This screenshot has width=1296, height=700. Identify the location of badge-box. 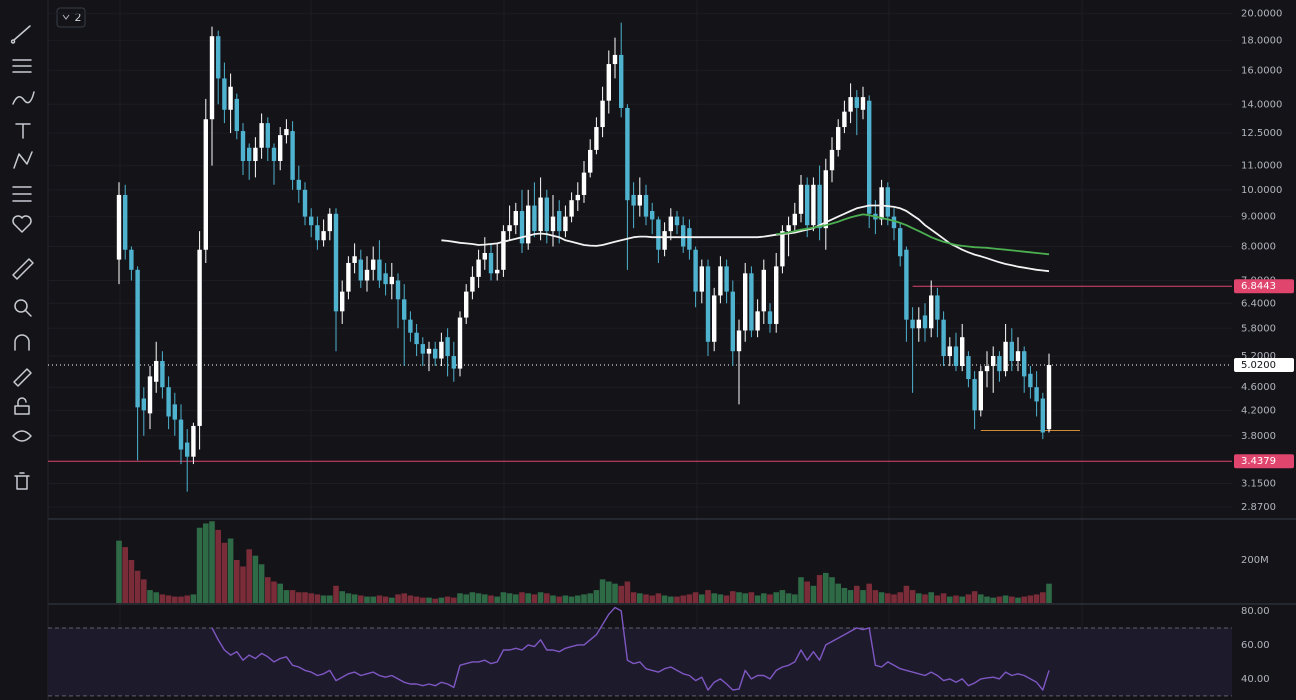
(71, 17).